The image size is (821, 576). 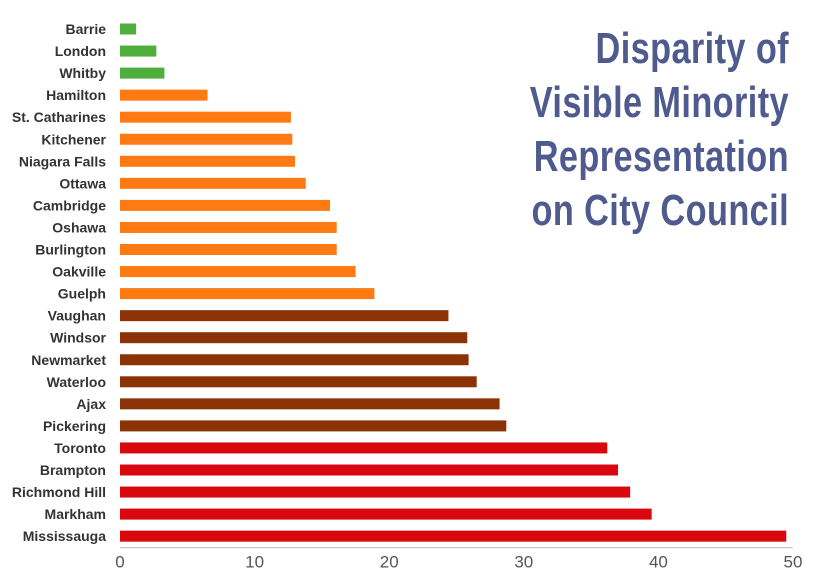 What do you see at coordinates (386, 514) in the screenshot?
I see `bar-markham` at bounding box center [386, 514].